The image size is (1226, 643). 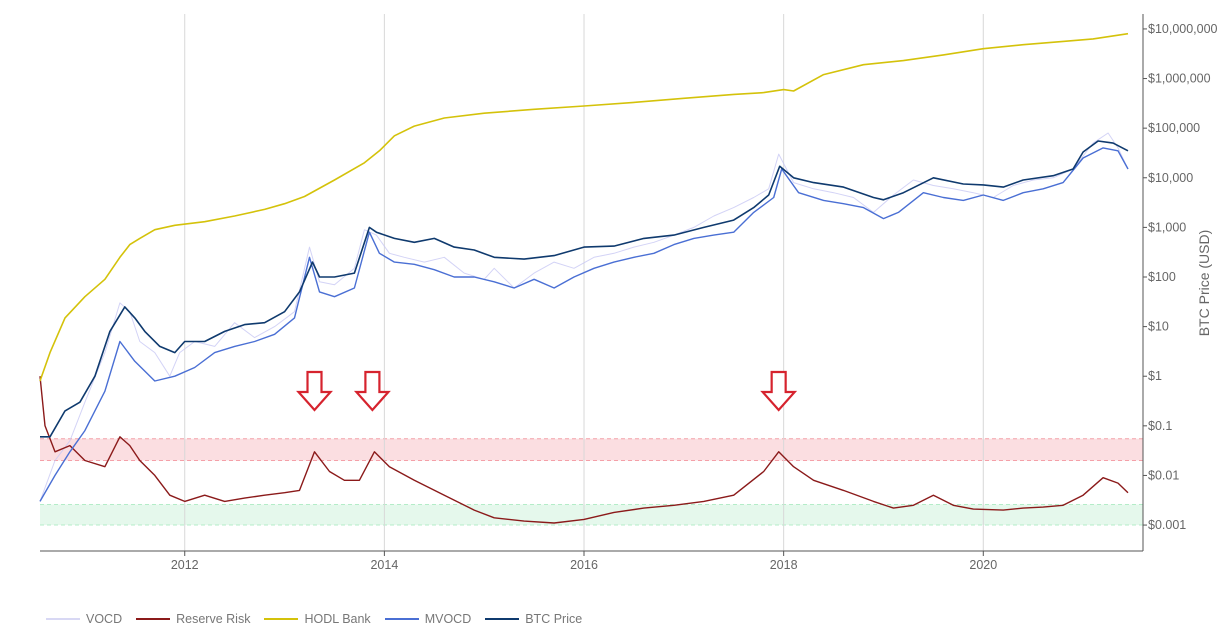 I want to click on y-axis-title: BTC Price (USD), so click(x=1204, y=283).